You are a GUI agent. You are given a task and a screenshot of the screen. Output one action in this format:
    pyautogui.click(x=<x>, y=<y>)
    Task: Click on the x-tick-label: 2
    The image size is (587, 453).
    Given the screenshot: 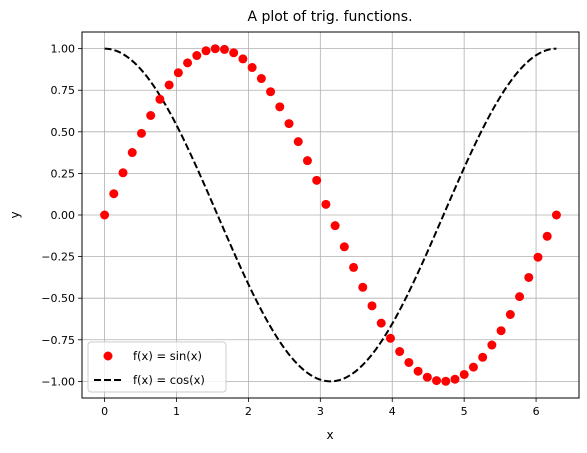 What is the action you would take?
    pyautogui.click(x=248, y=411)
    